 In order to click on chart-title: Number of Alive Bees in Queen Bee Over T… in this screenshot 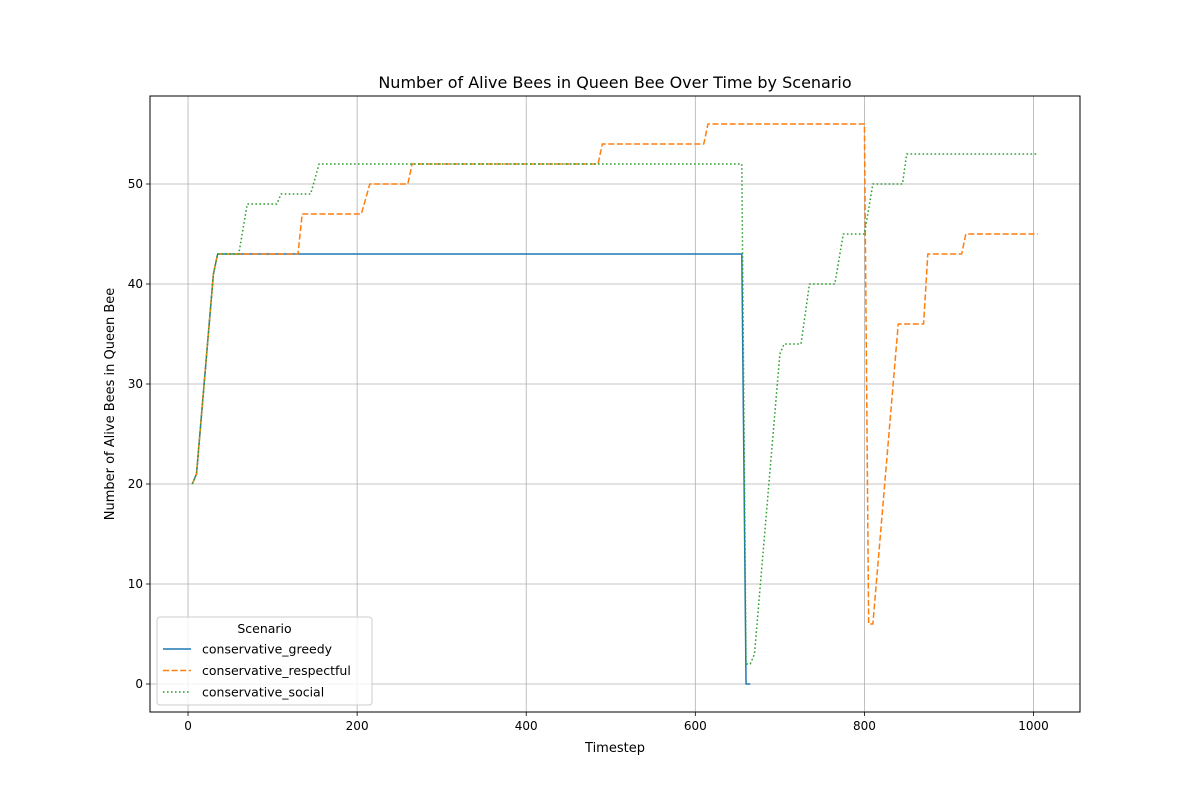, I will do `click(614, 82)`.